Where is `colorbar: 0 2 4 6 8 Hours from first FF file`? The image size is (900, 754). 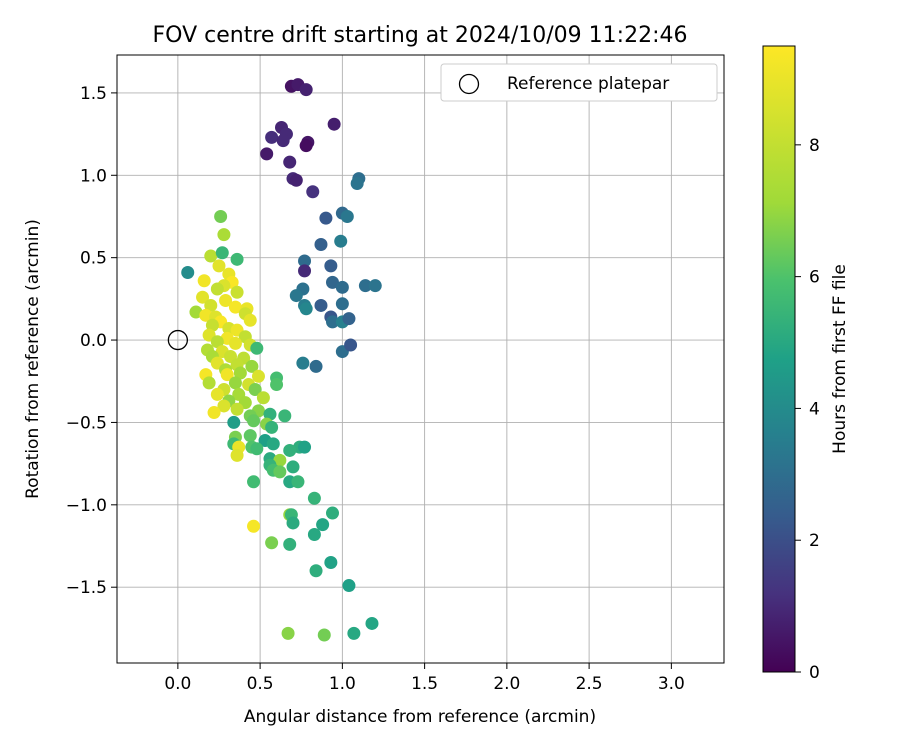
colorbar: 0 2 4 6 8 Hours from first FF file is located at coordinates (806, 364).